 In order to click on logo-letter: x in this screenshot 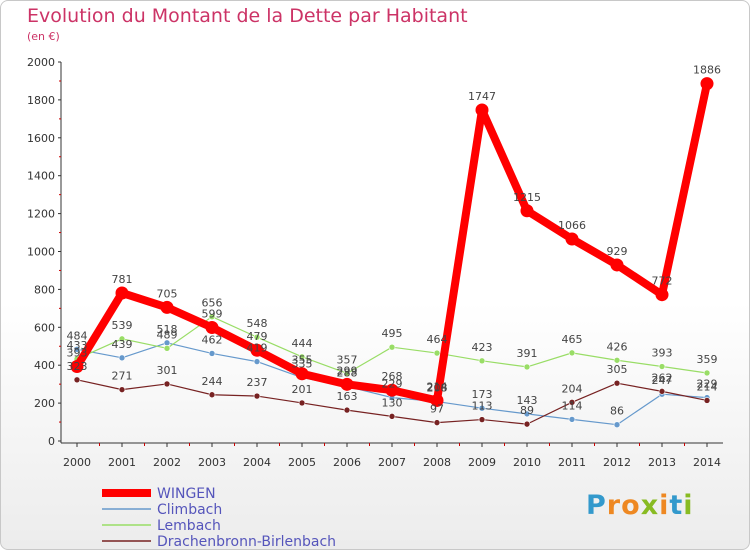, I will do `click(650, 505)`.